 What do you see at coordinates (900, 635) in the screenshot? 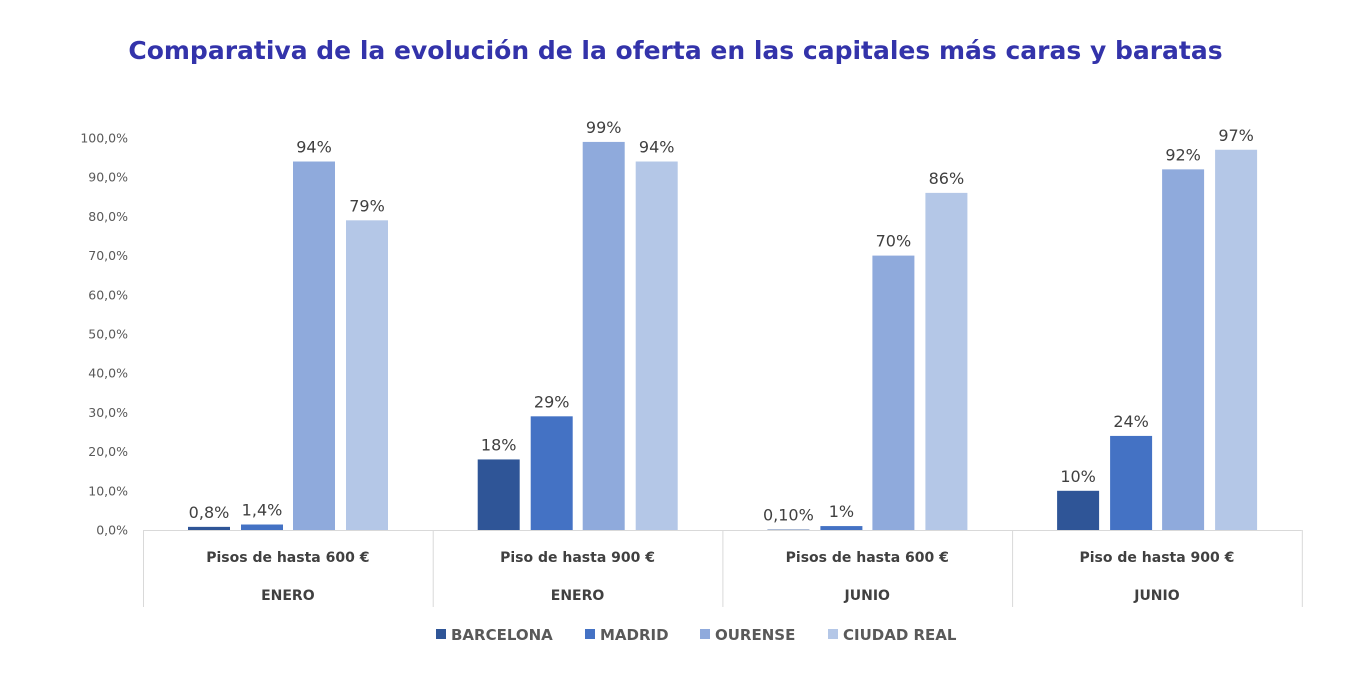
I see `legend-label: CIUDAD REAL` at bounding box center [900, 635].